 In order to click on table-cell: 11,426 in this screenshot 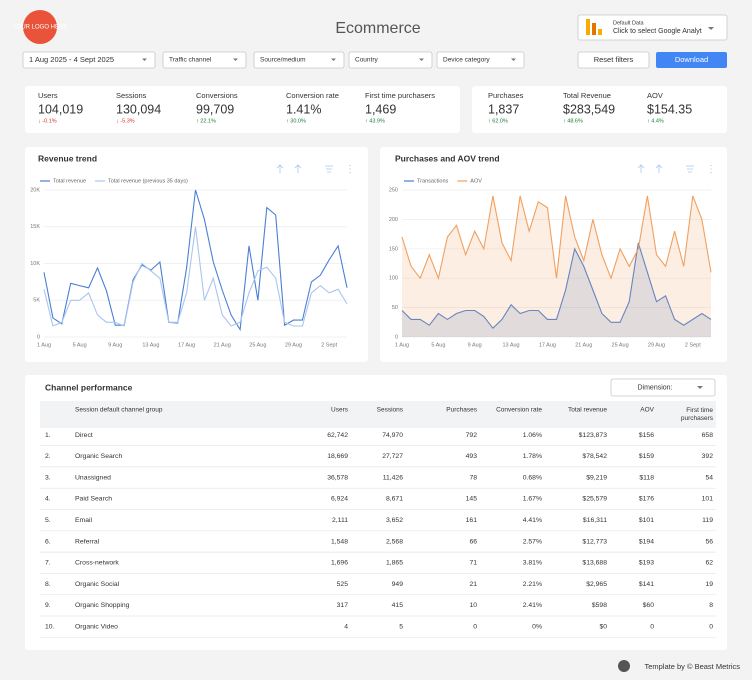, I will do `click(393, 477)`.